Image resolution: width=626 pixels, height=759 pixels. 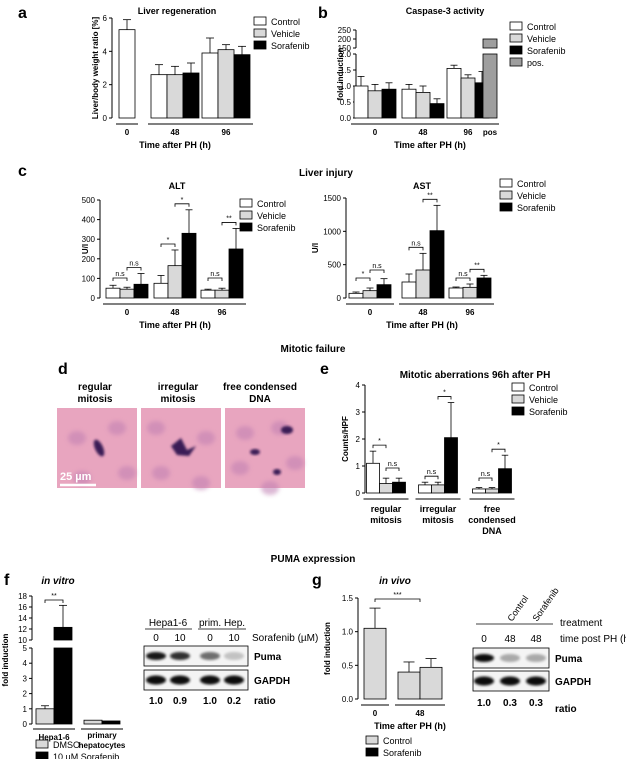 What do you see at coordinates (510, 639) in the screenshot?
I see `blot-g-lane-label: 48` at bounding box center [510, 639].